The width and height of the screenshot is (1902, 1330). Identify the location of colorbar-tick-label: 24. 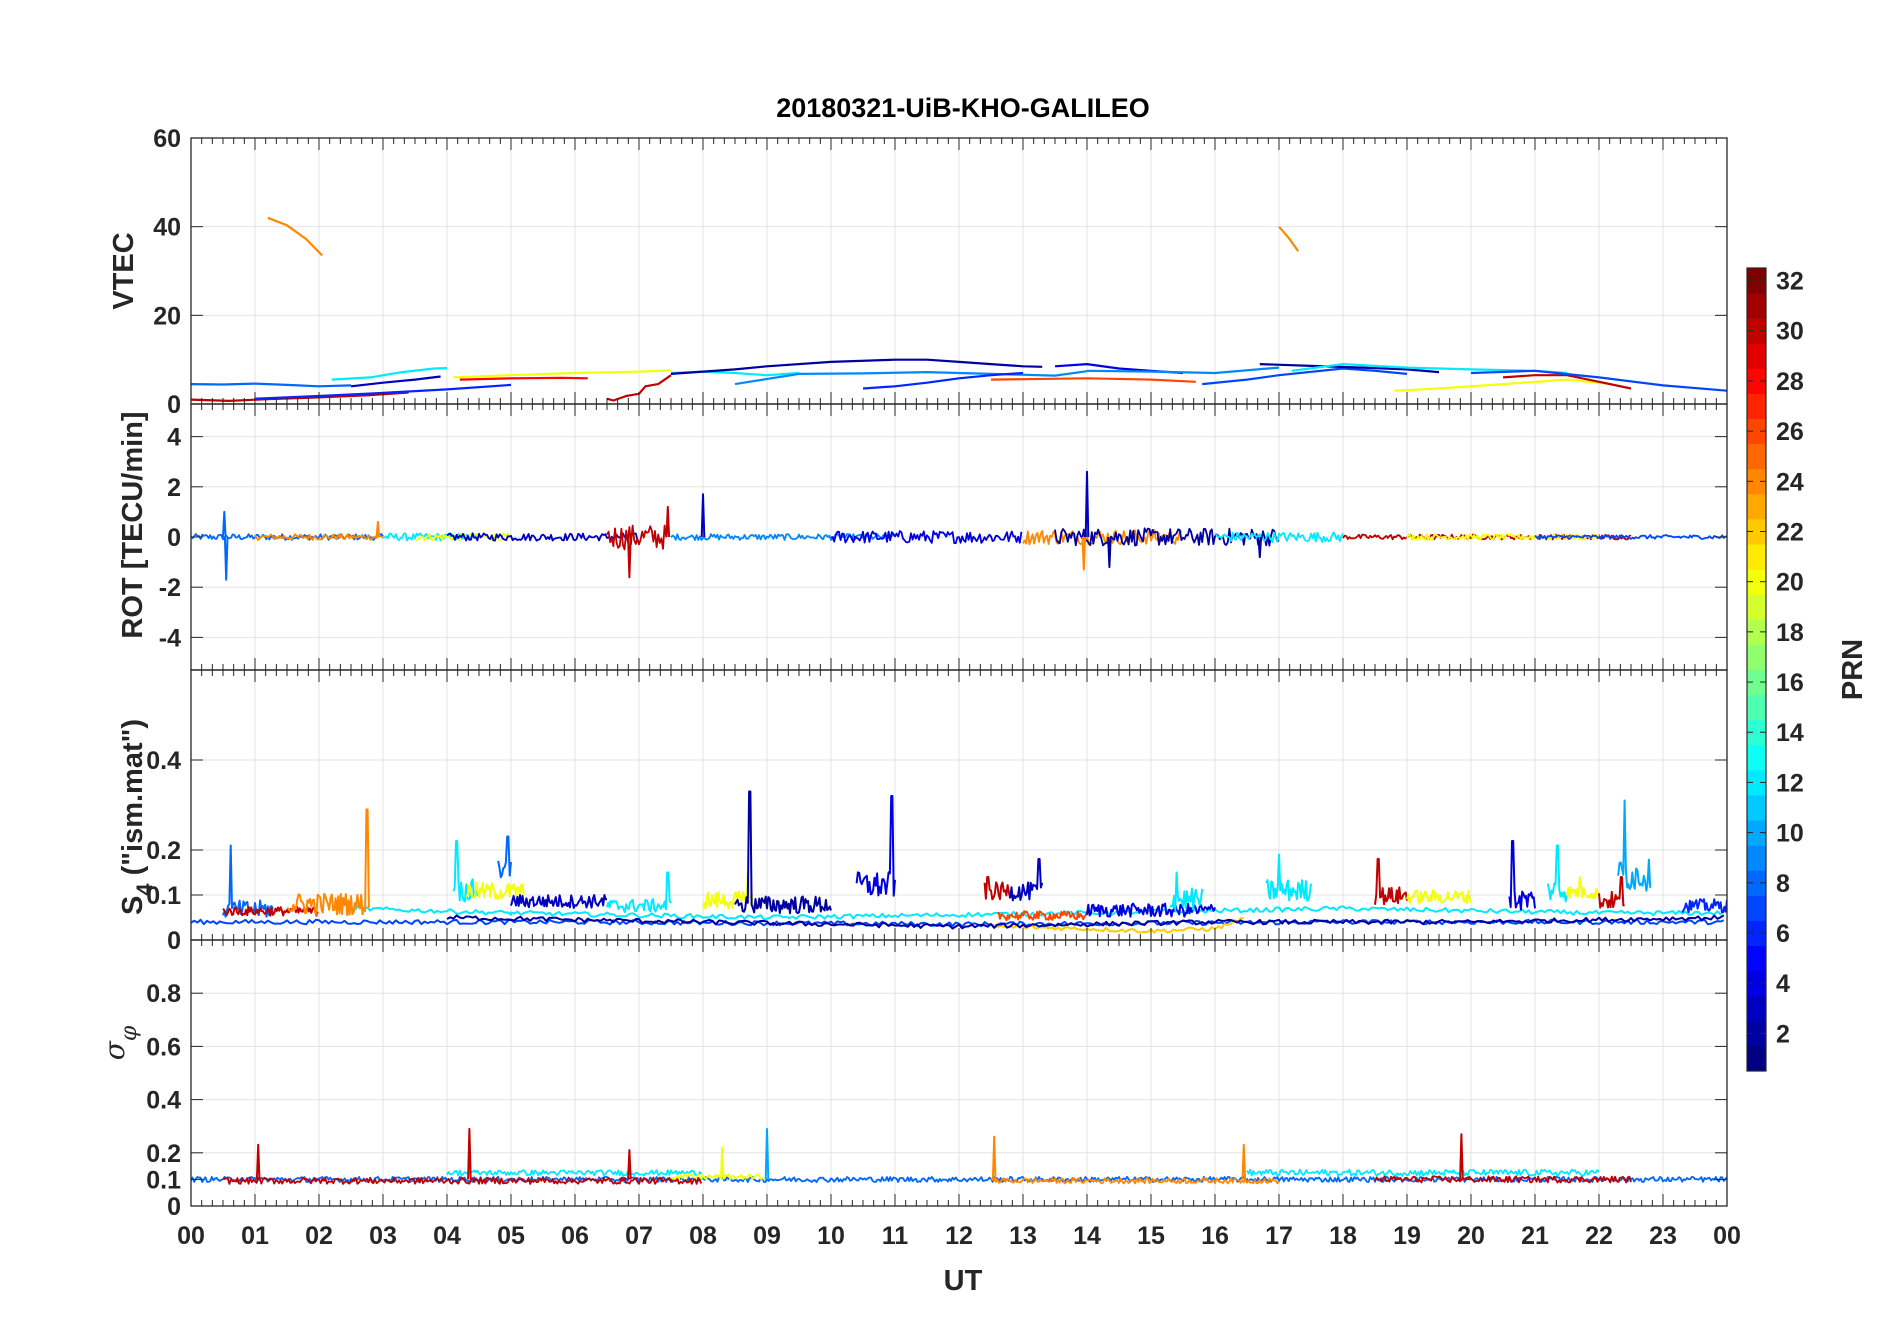
(1790, 482).